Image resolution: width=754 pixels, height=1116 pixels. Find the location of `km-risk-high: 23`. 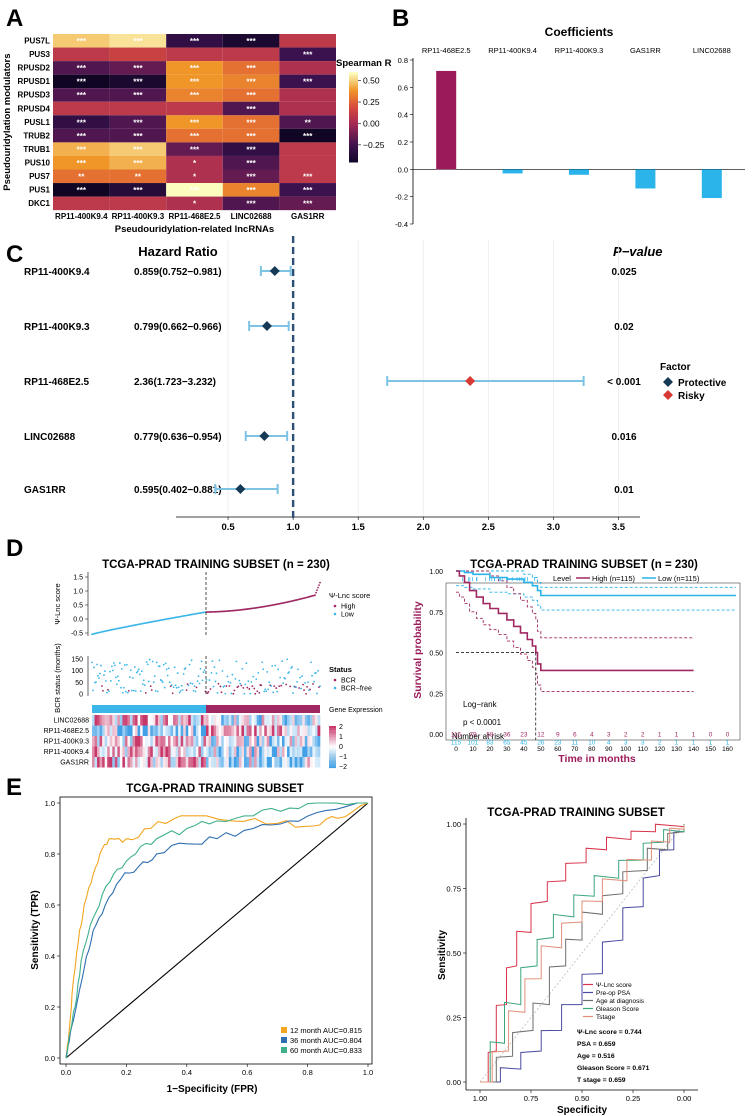

km-risk-high: 23 is located at coordinates (524, 735).